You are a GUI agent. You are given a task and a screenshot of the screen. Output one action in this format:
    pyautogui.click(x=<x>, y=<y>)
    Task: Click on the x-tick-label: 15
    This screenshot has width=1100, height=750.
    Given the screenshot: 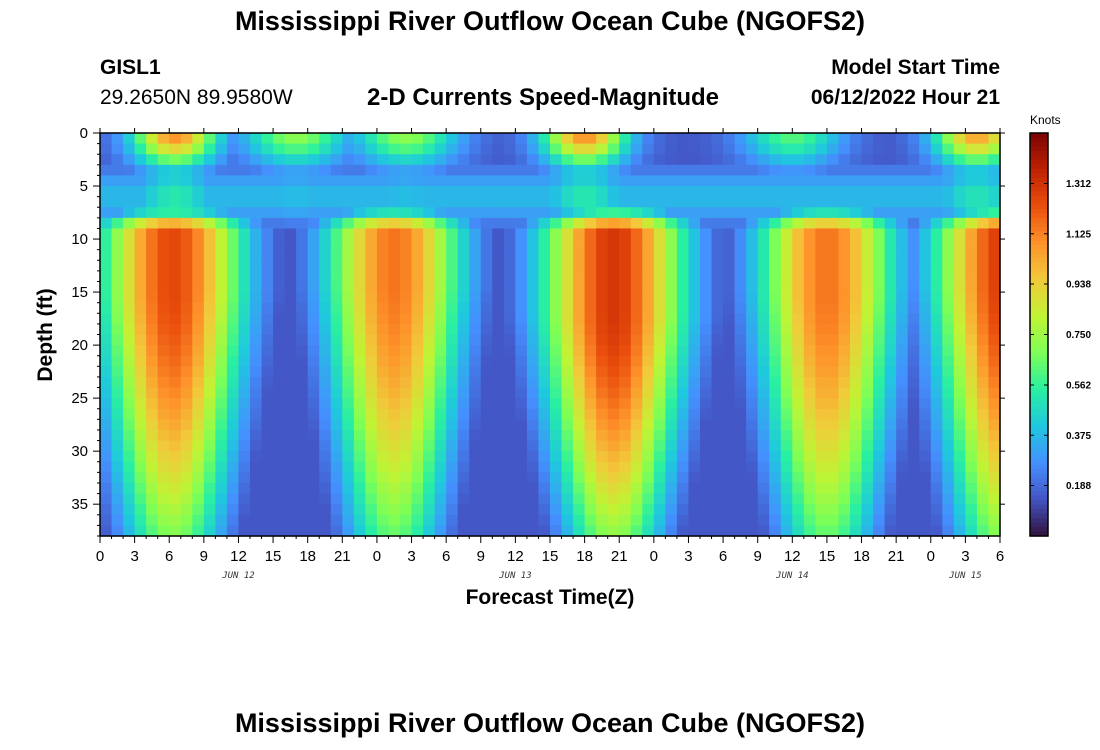 What is the action you would take?
    pyautogui.click(x=827, y=556)
    